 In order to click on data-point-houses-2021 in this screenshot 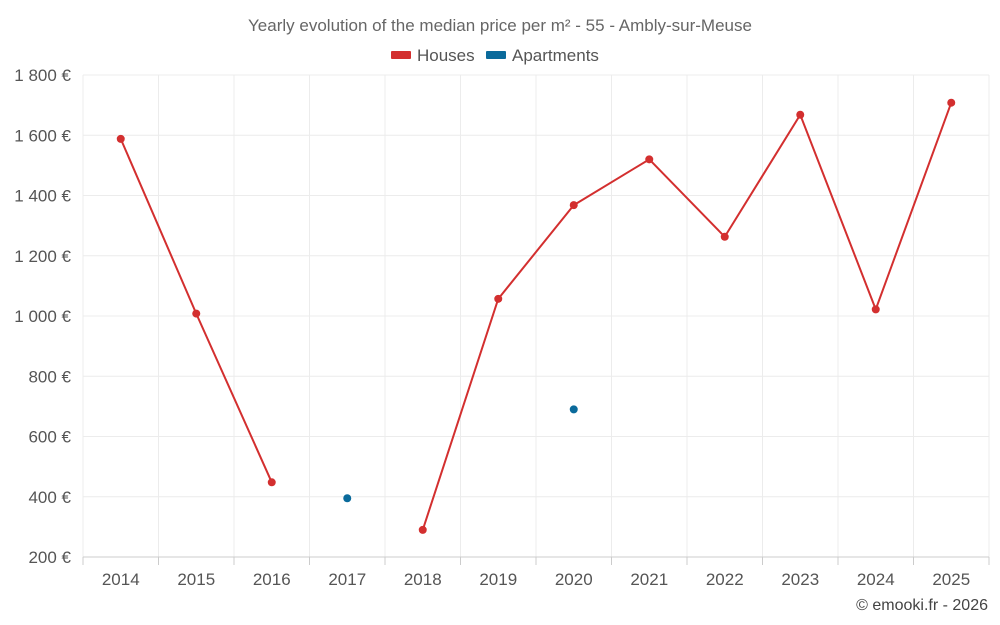, I will do `click(649, 159)`.